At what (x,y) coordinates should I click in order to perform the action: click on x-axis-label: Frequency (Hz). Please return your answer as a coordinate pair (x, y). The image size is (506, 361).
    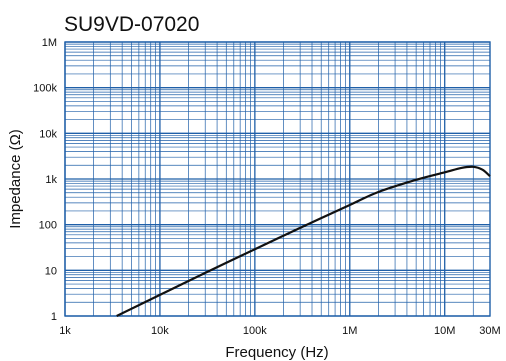
    Looking at the image, I should click on (276, 352).